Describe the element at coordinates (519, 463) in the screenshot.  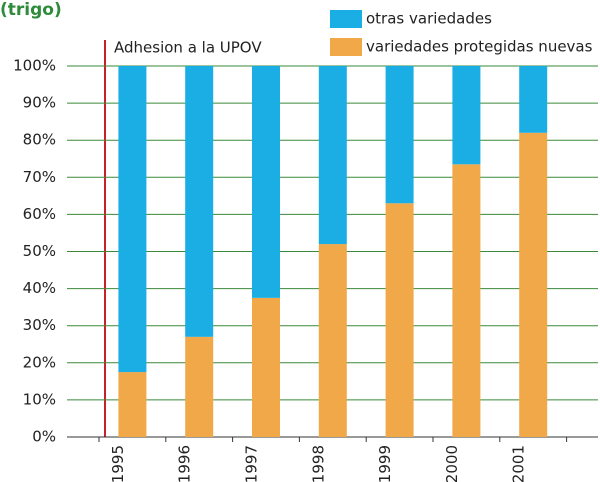
I see `x-tick-label: 2001` at that location.